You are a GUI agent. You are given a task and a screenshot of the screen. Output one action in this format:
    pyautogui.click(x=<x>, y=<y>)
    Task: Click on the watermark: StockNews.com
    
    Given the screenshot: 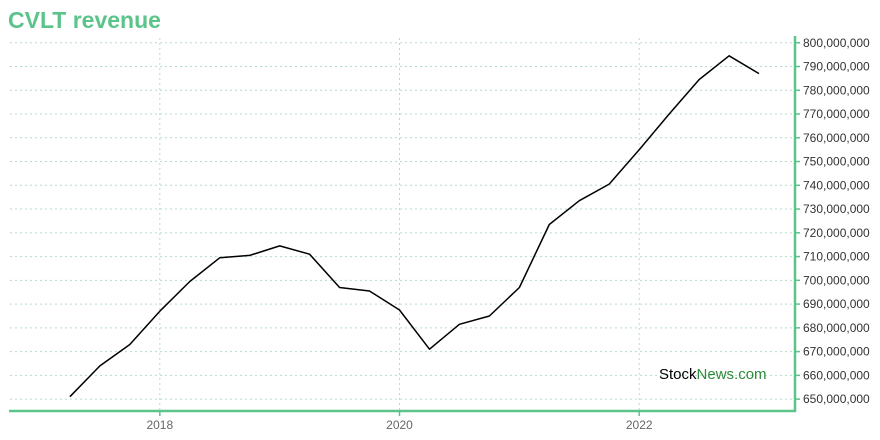 What is the action you would take?
    pyautogui.click(x=713, y=374)
    